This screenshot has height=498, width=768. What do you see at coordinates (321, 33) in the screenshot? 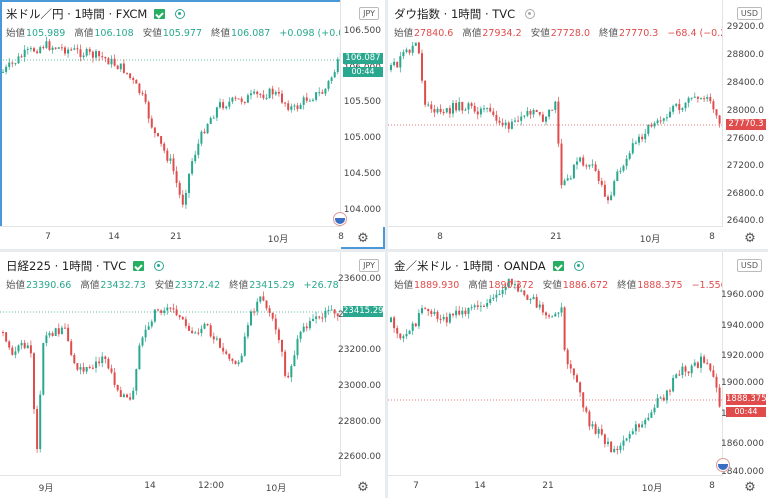
I see `change-value: +0.098 (+0.09%)` at bounding box center [321, 33].